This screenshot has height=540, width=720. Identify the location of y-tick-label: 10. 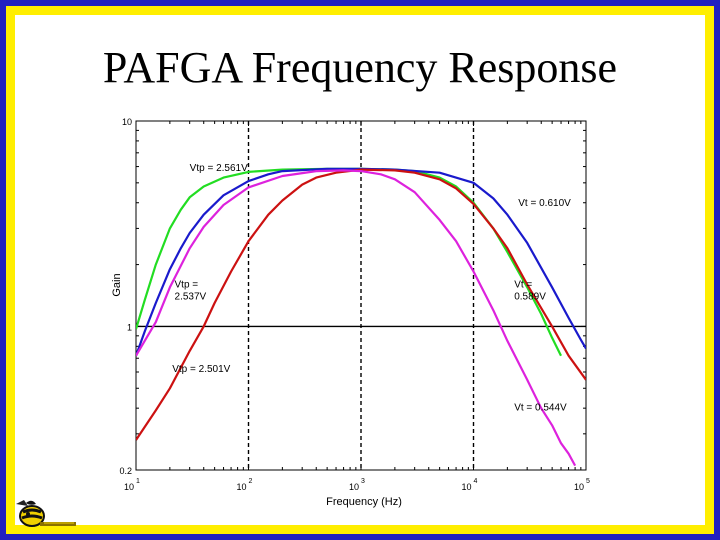
(127, 122).